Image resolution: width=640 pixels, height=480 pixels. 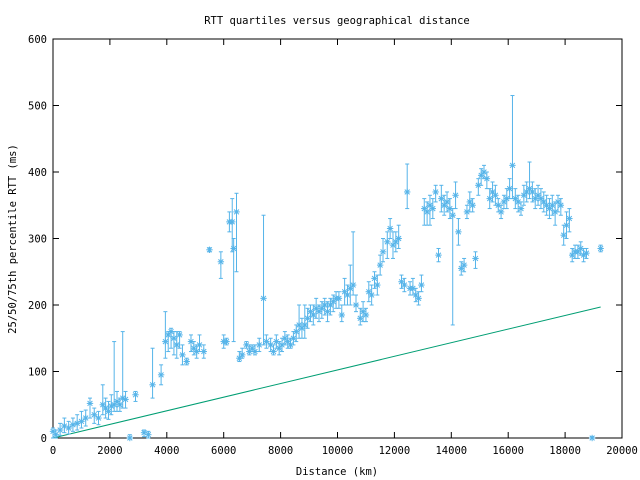 I want to click on y-tick-label: 400, so click(x=37, y=173).